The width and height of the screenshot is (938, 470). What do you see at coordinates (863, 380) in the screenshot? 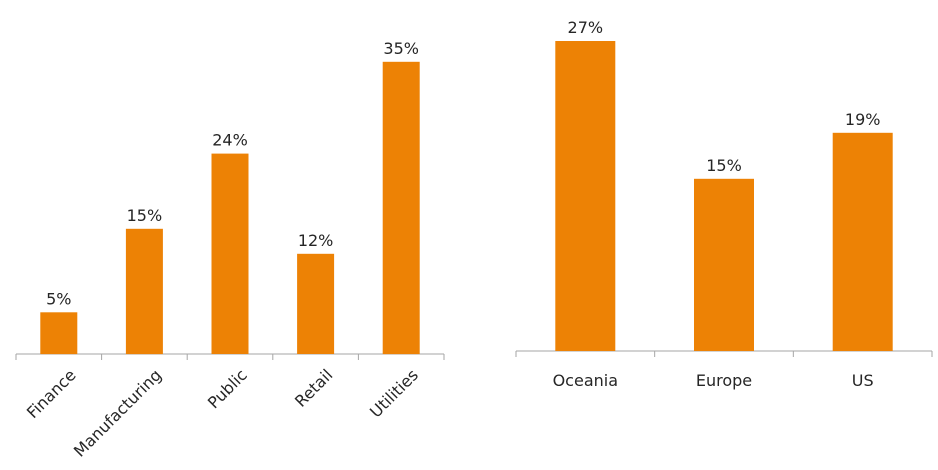
I see `tick-label-us: US` at bounding box center [863, 380].